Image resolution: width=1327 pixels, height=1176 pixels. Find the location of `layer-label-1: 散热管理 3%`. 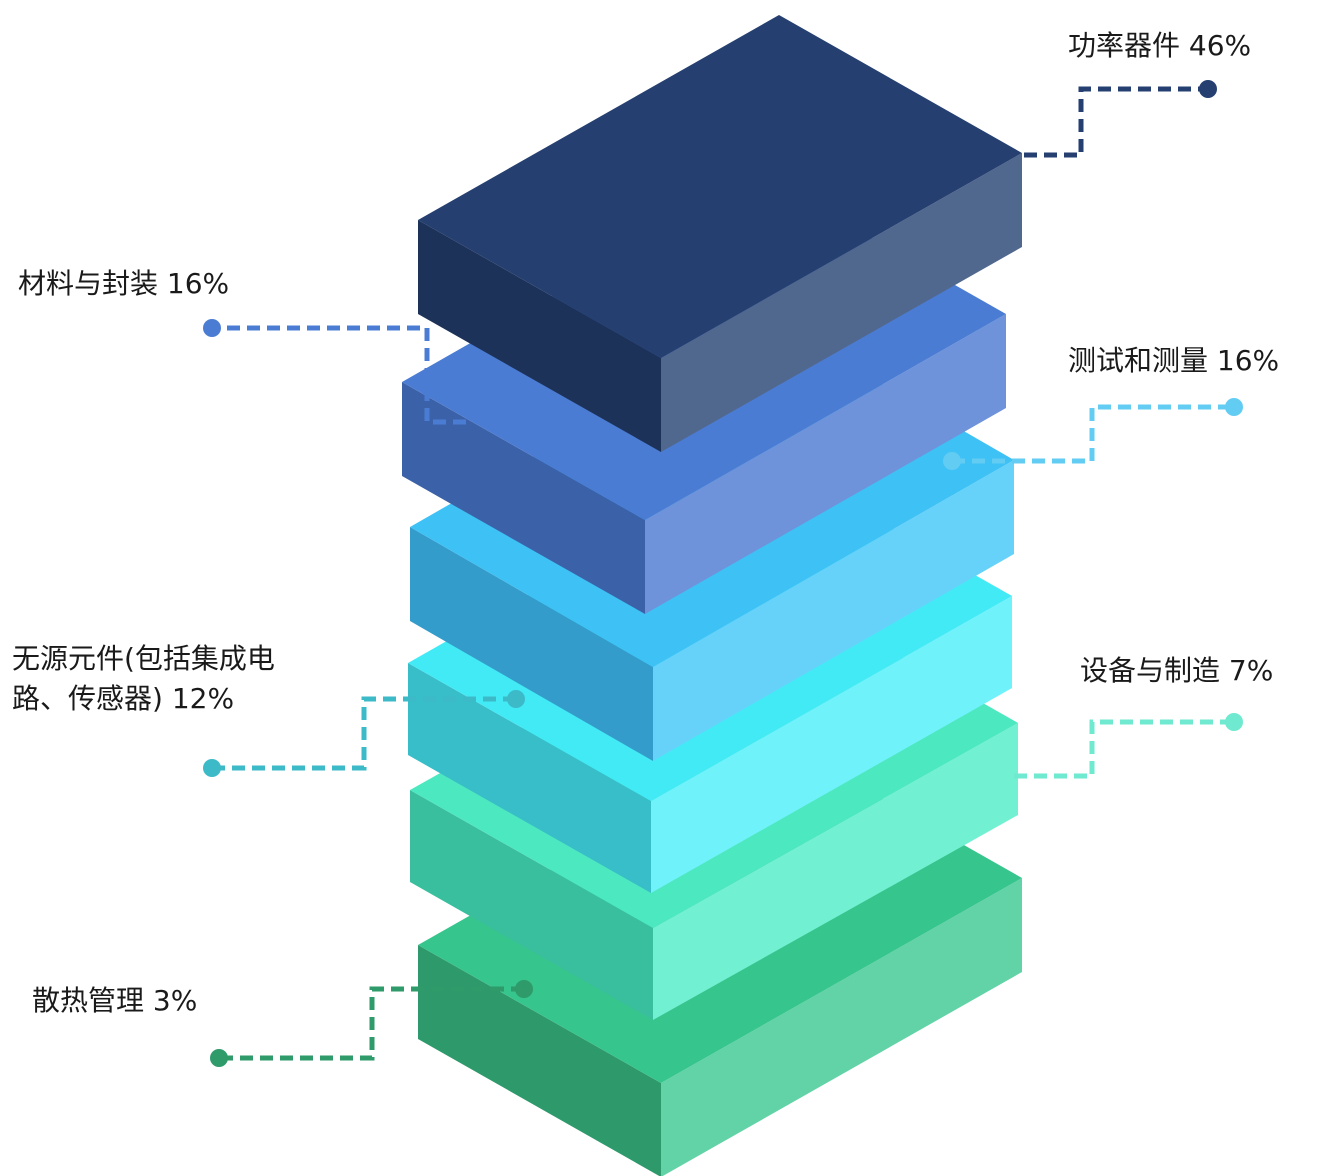

layer-label-1: 散热管理 3% is located at coordinates (114, 1000).